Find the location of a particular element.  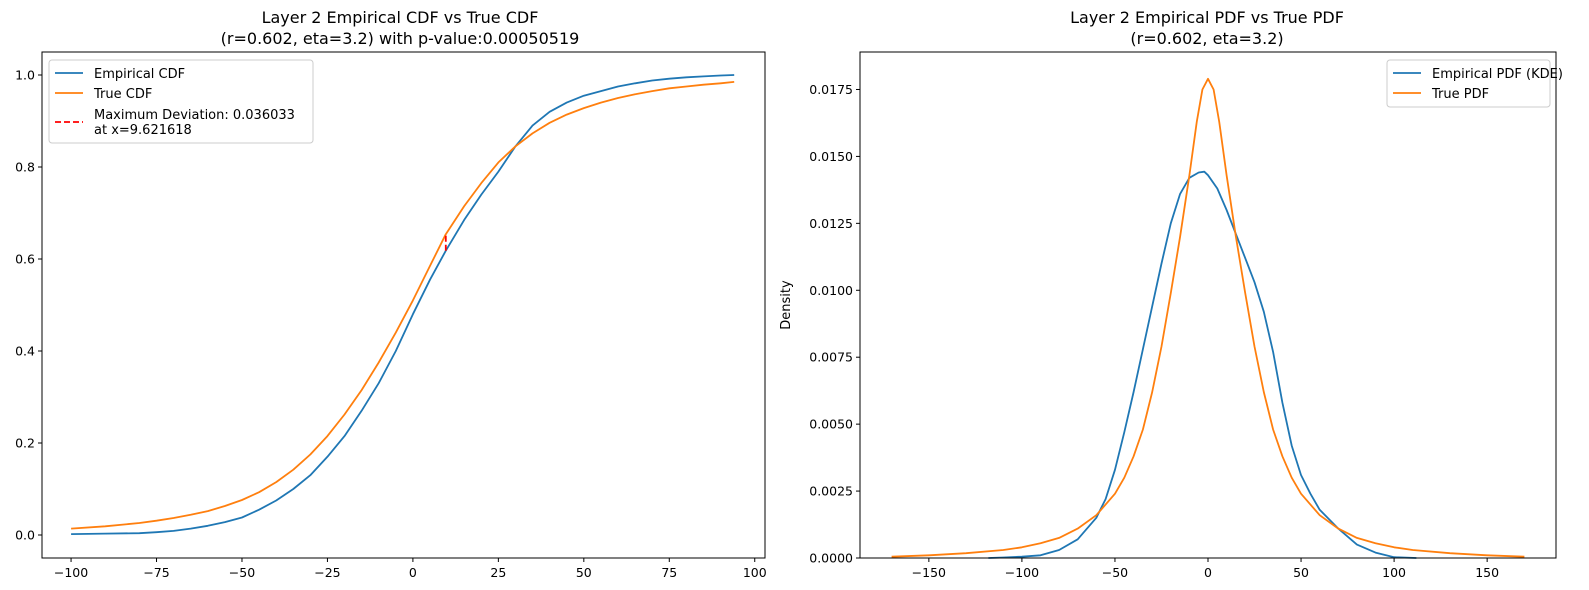

cdf-x-axis: −100 −75 −50 −25 0 25 50 75 100 is located at coordinates (410, 569).